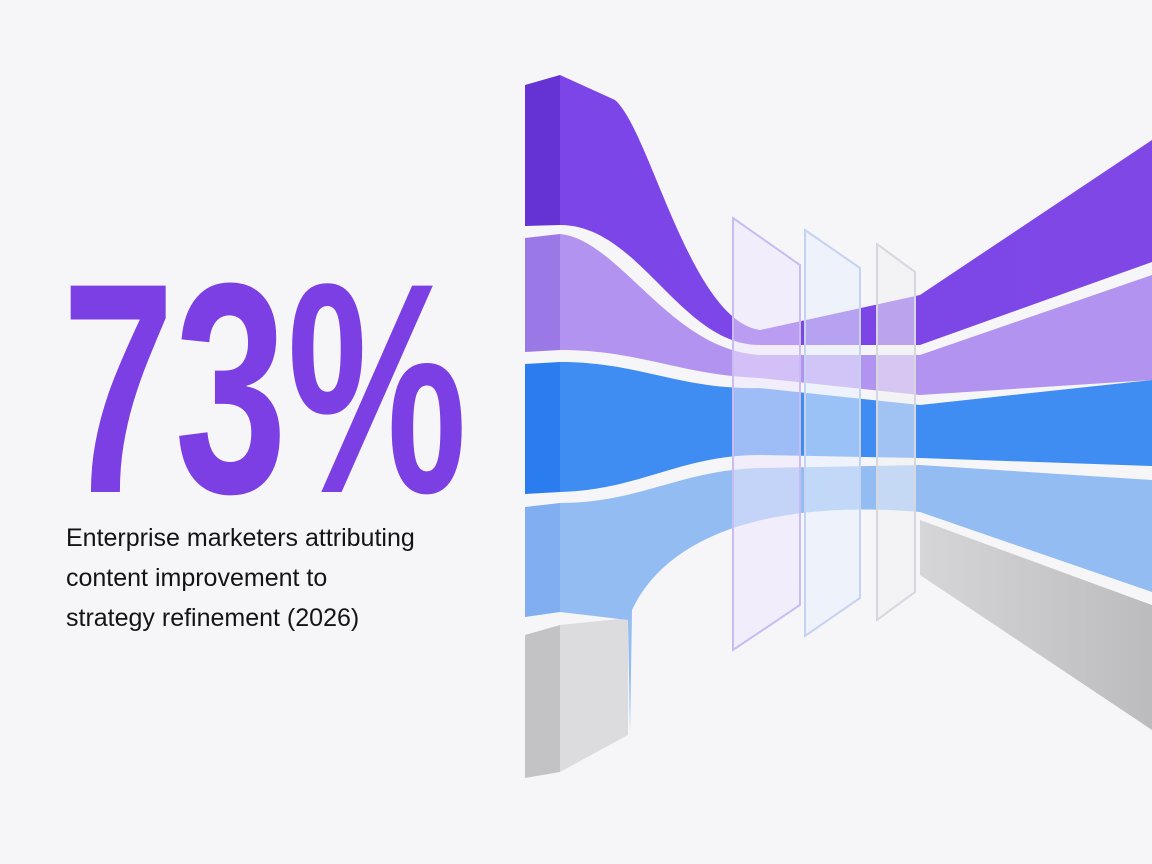 This screenshot has width=1152, height=864. I want to click on lavender-band, so click(856, 314).